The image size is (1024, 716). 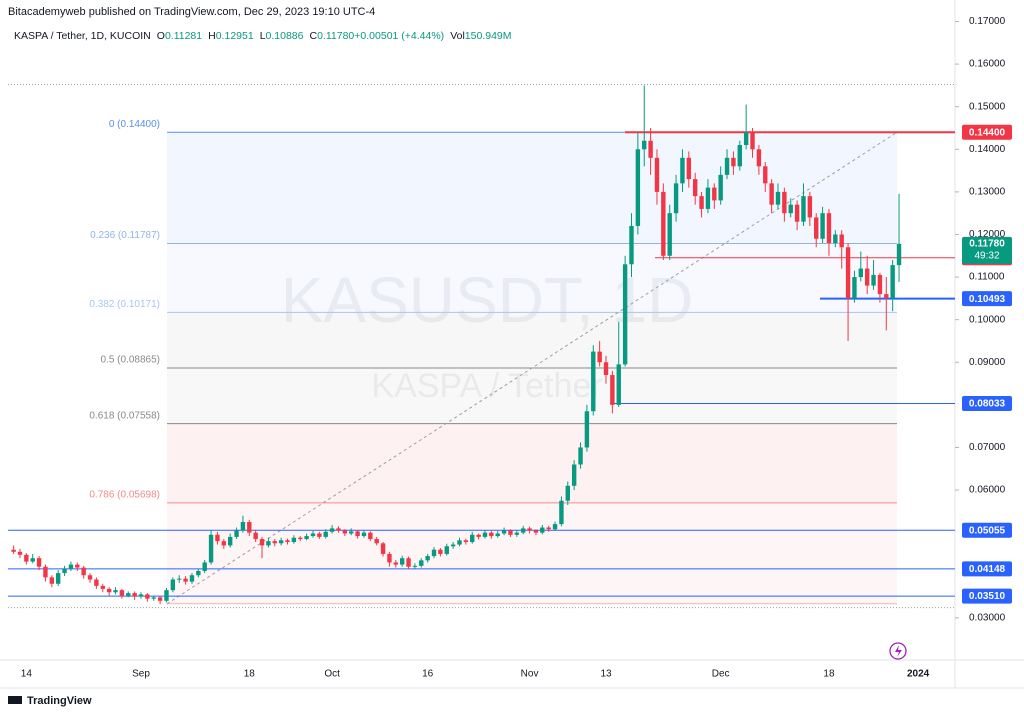 What do you see at coordinates (987, 277) in the screenshot?
I see `y-tick-label: 0.11000` at bounding box center [987, 277].